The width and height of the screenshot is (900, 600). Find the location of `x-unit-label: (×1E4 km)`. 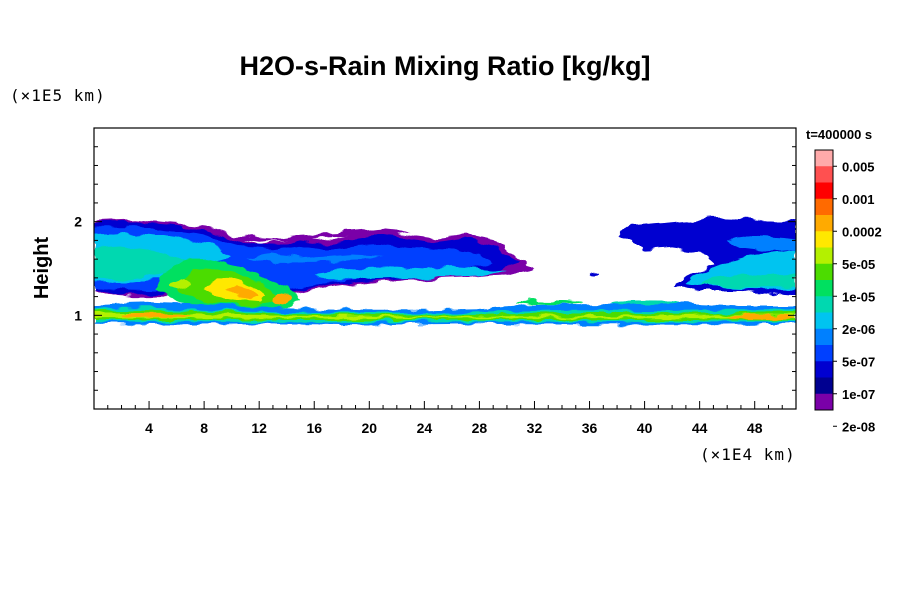

x-unit-label: (×1E4 km) is located at coordinates (748, 454).